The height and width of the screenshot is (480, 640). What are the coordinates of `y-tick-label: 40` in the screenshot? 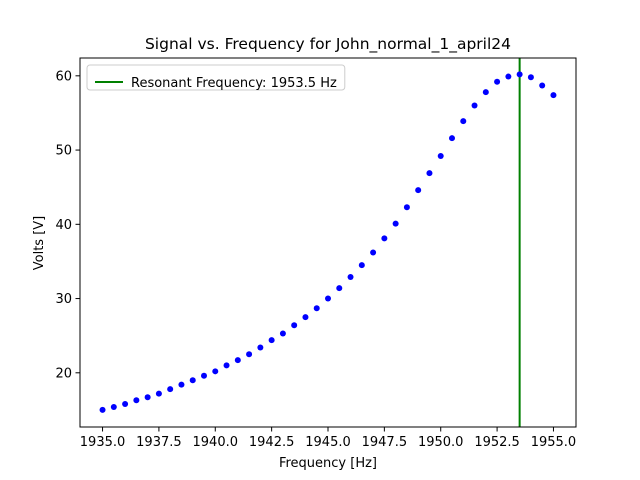 It's located at (63, 225).